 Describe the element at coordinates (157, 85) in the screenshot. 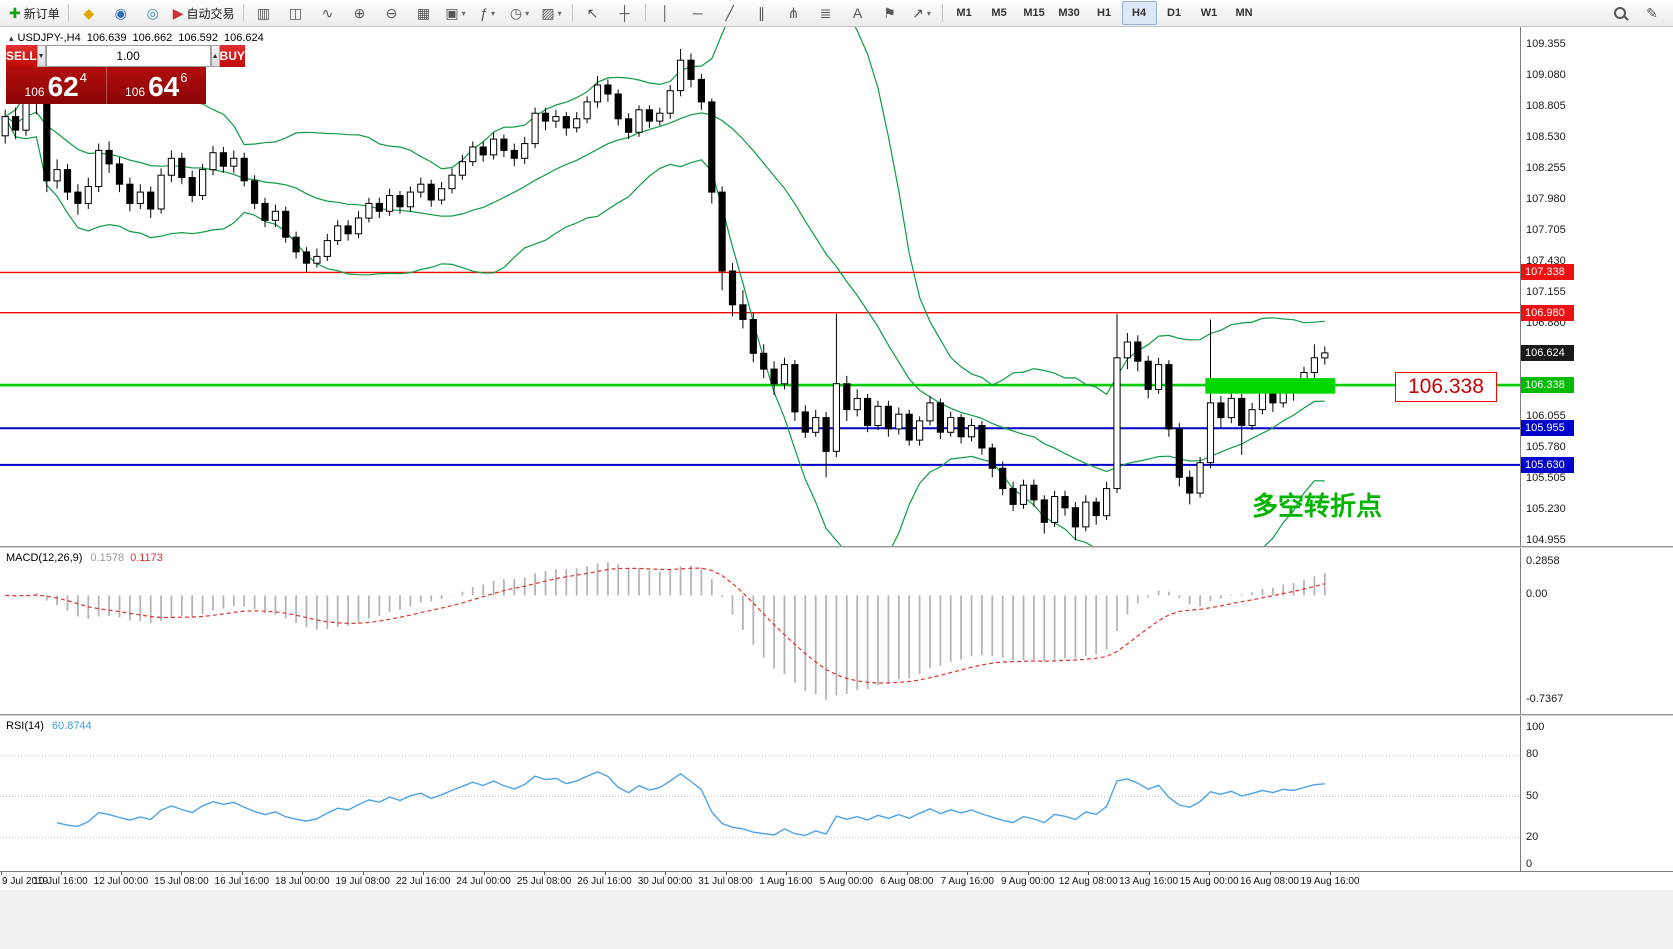

I see `ask-price: 106 64 6` at that location.